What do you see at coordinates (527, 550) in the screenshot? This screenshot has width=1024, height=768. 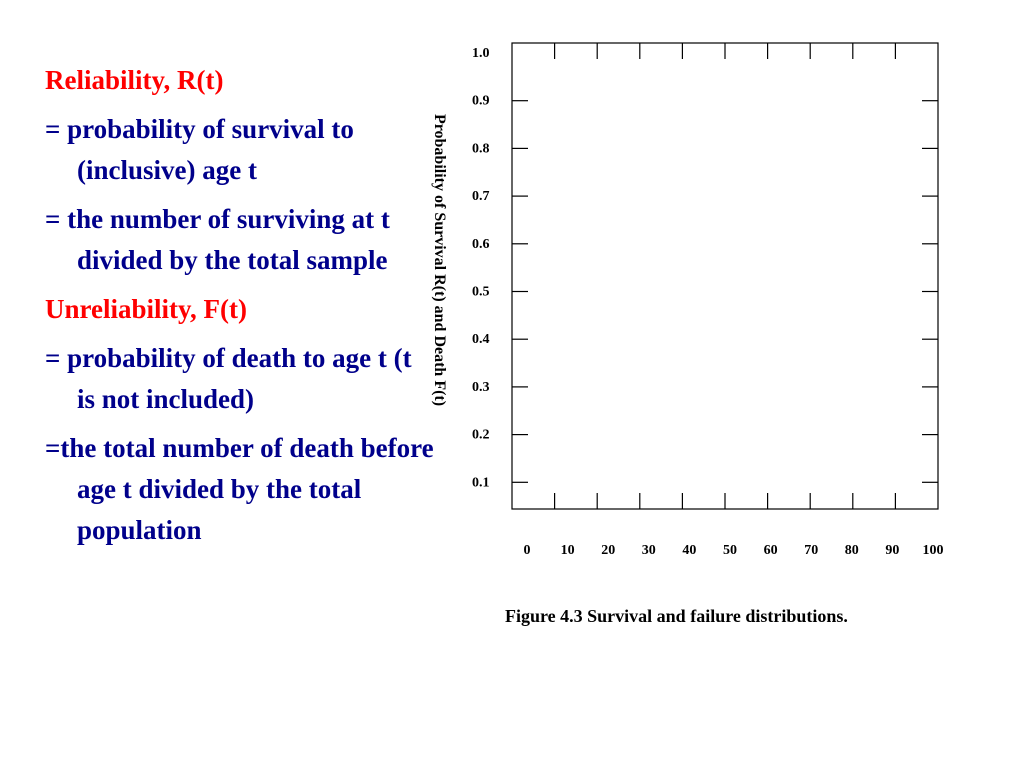 I see `x-tick-label: 0` at bounding box center [527, 550].